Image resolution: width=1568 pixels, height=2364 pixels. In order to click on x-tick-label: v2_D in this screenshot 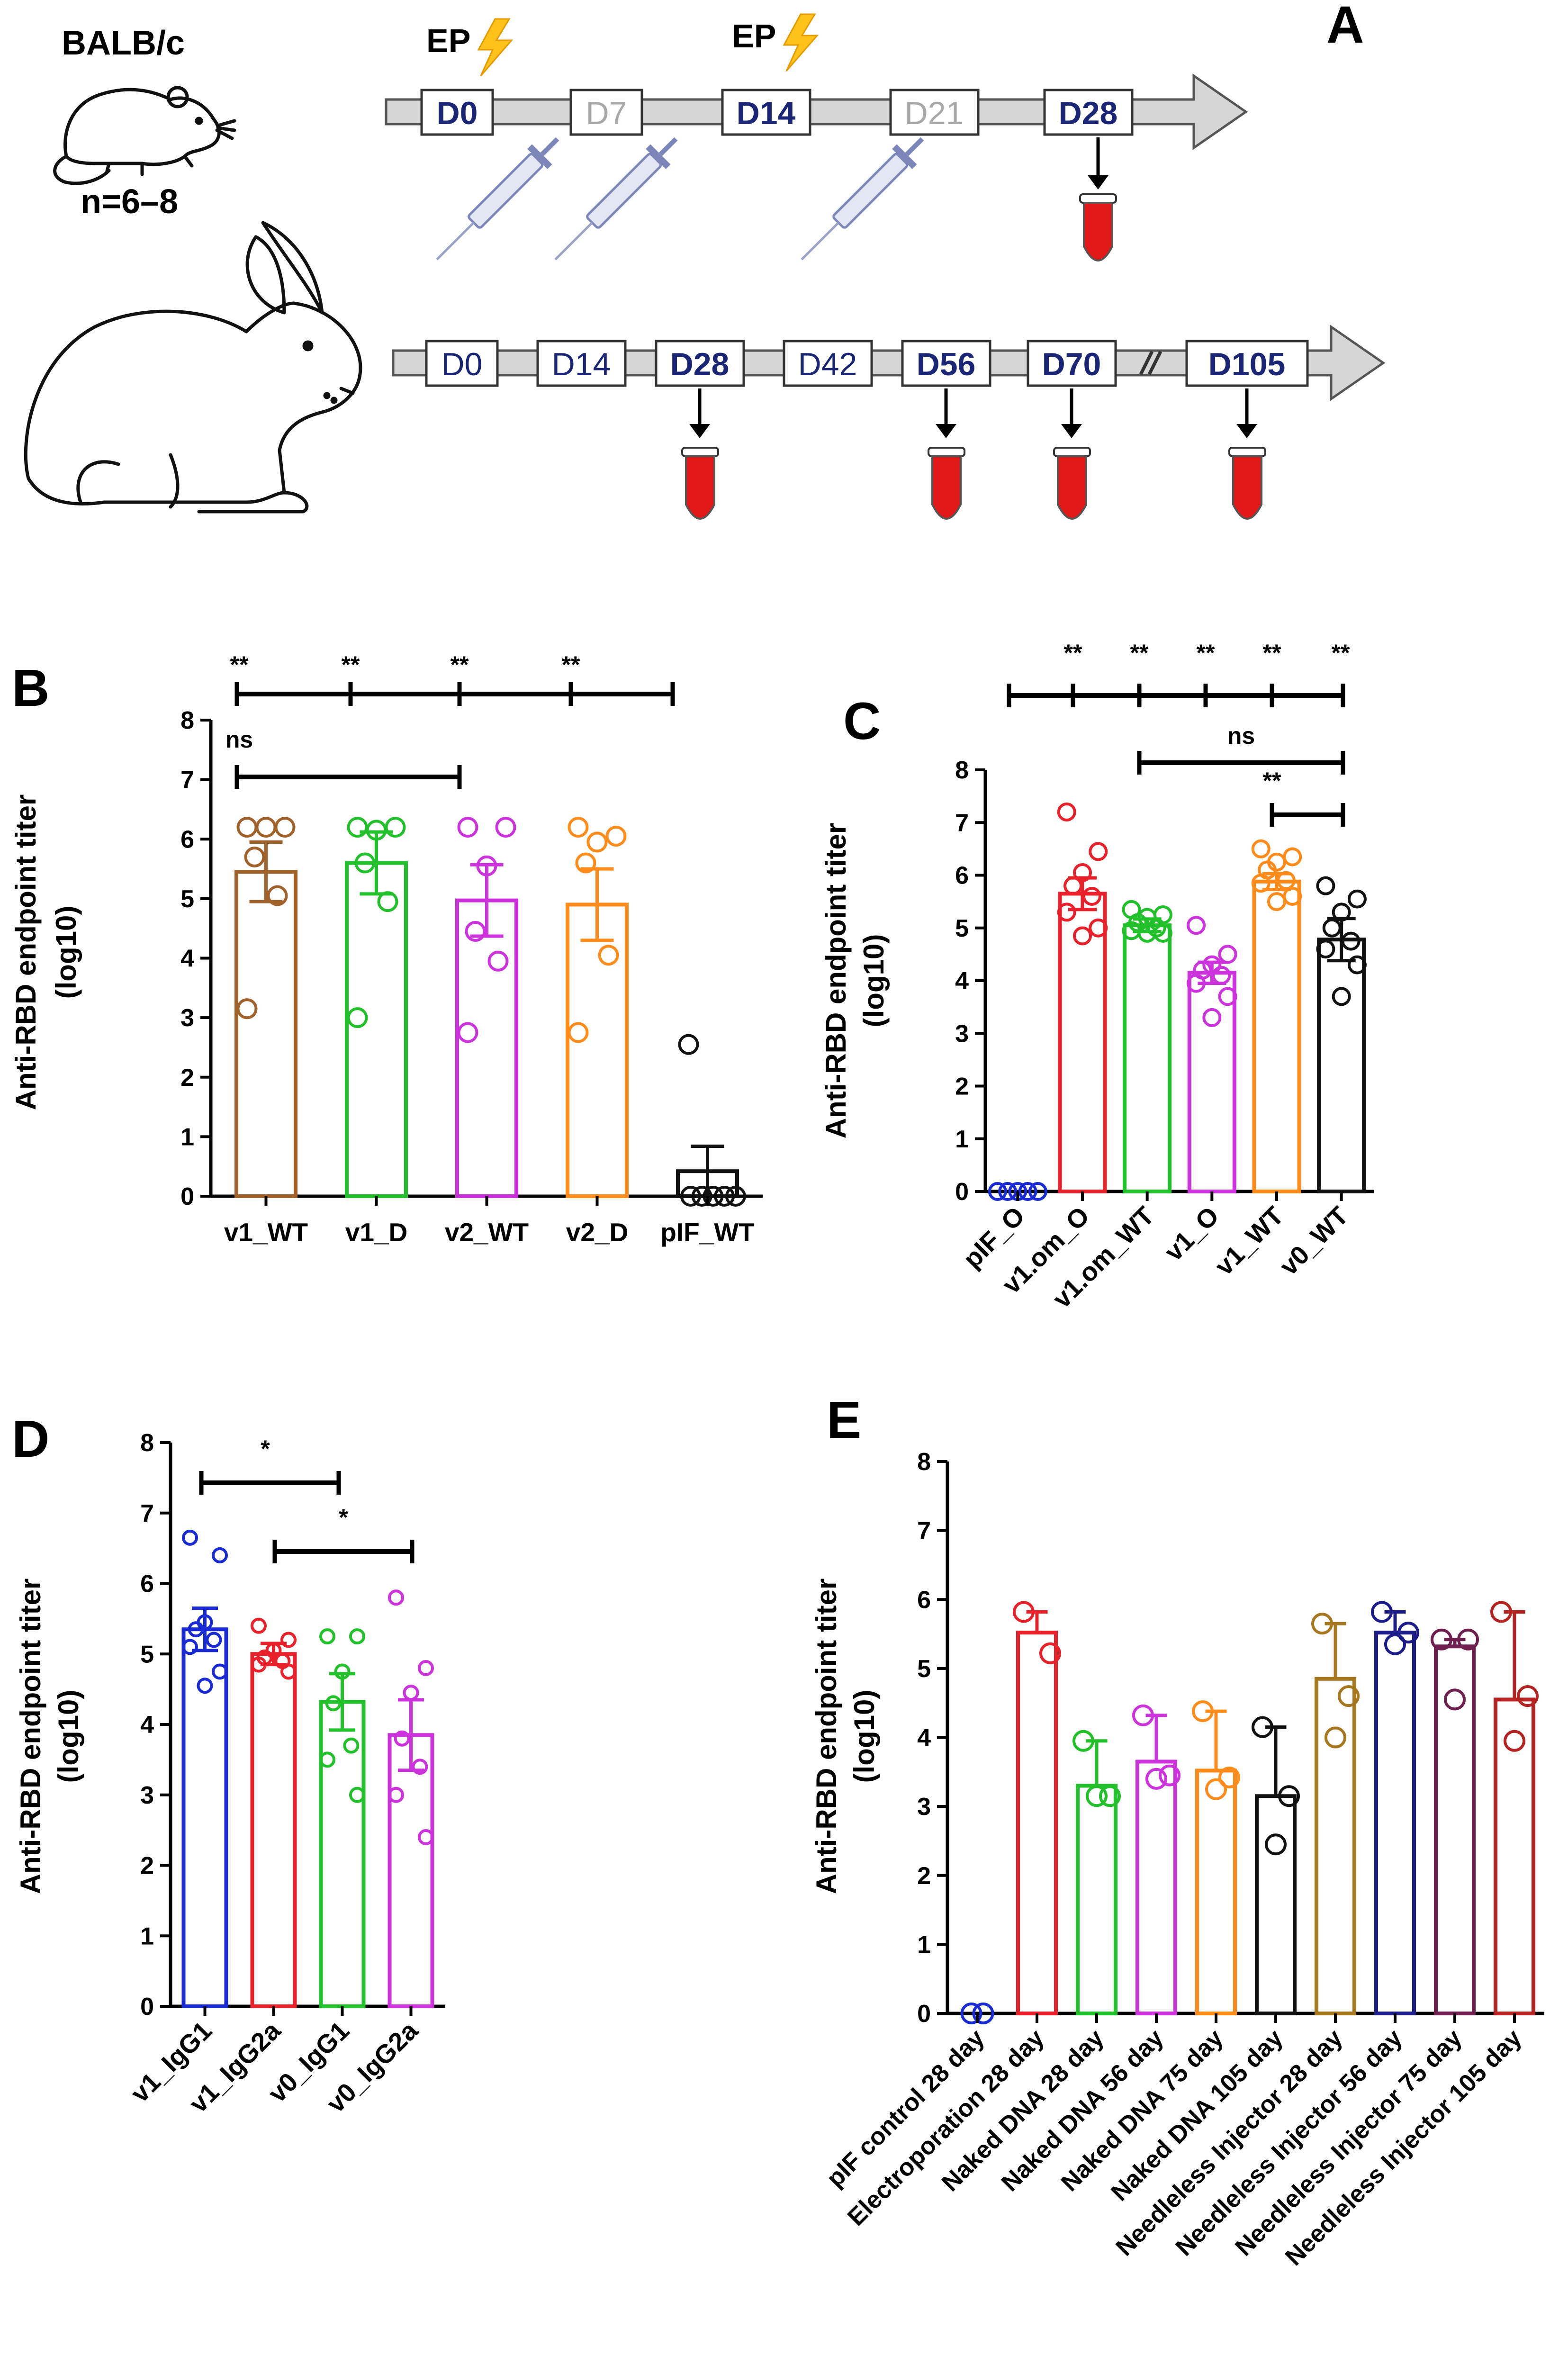, I will do `click(597, 1232)`.